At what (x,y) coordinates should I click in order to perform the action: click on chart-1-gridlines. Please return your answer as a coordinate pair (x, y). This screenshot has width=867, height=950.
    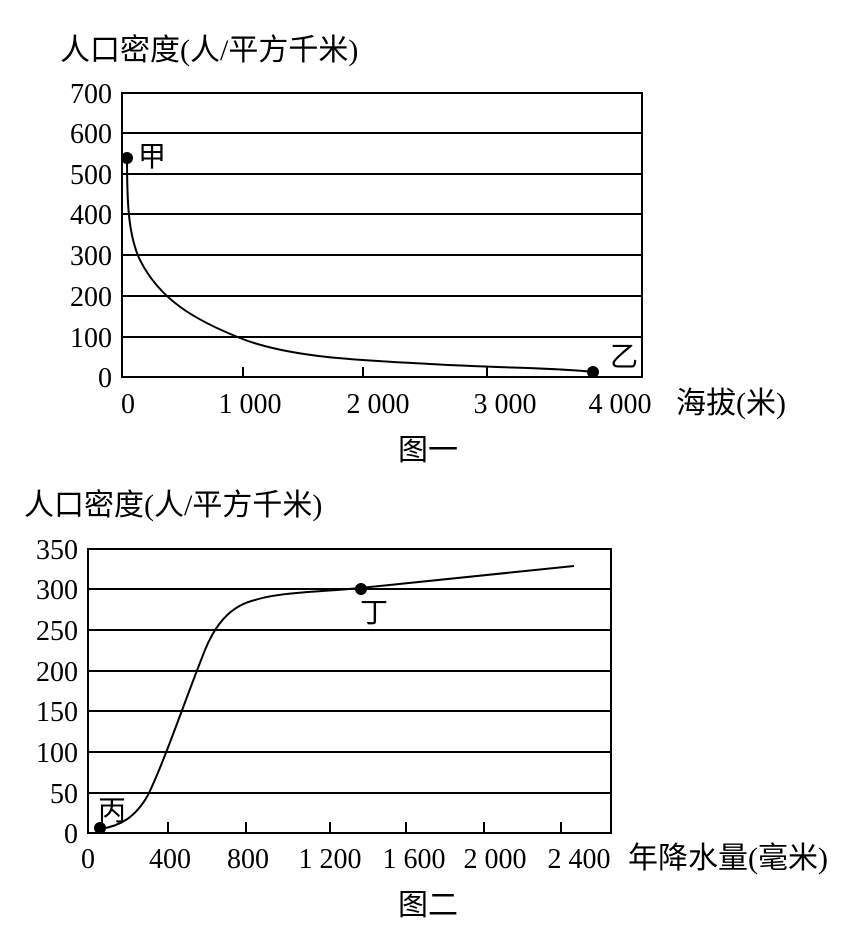
    Looking at the image, I should click on (382, 235).